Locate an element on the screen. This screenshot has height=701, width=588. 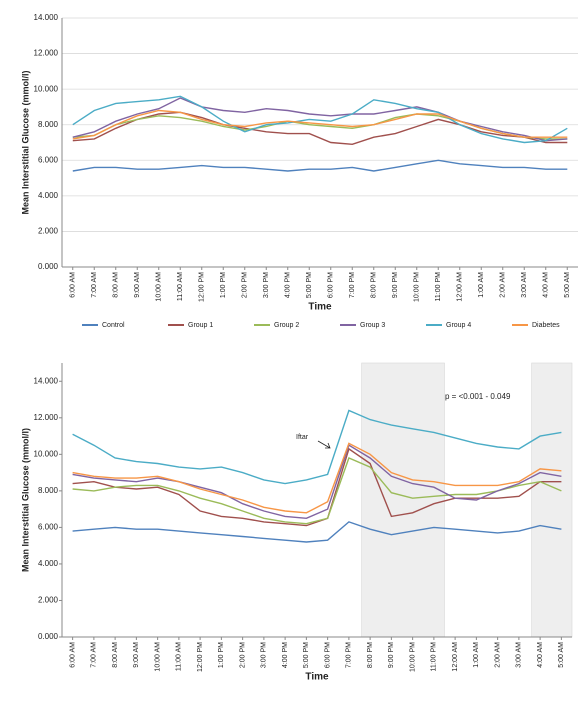
legend-label: Group 3 is located at coordinates (372, 325).